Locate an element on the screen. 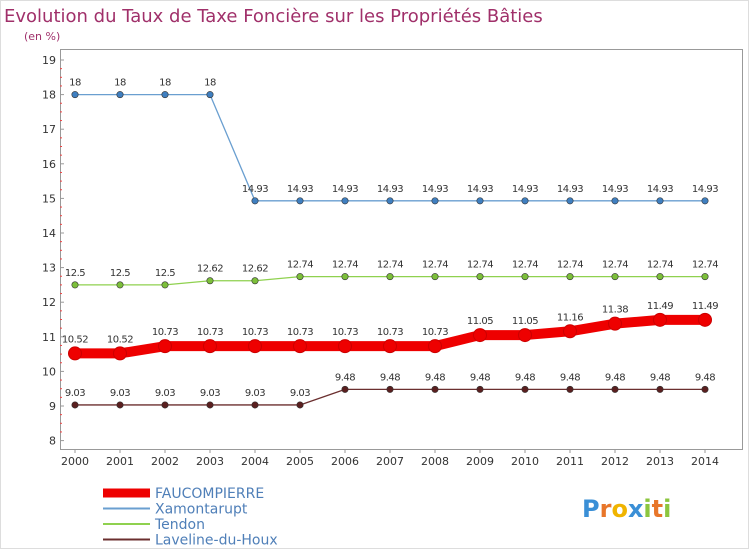 This screenshot has width=750, height=550. x-tick-label: 2004 is located at coordinates (255, 461).